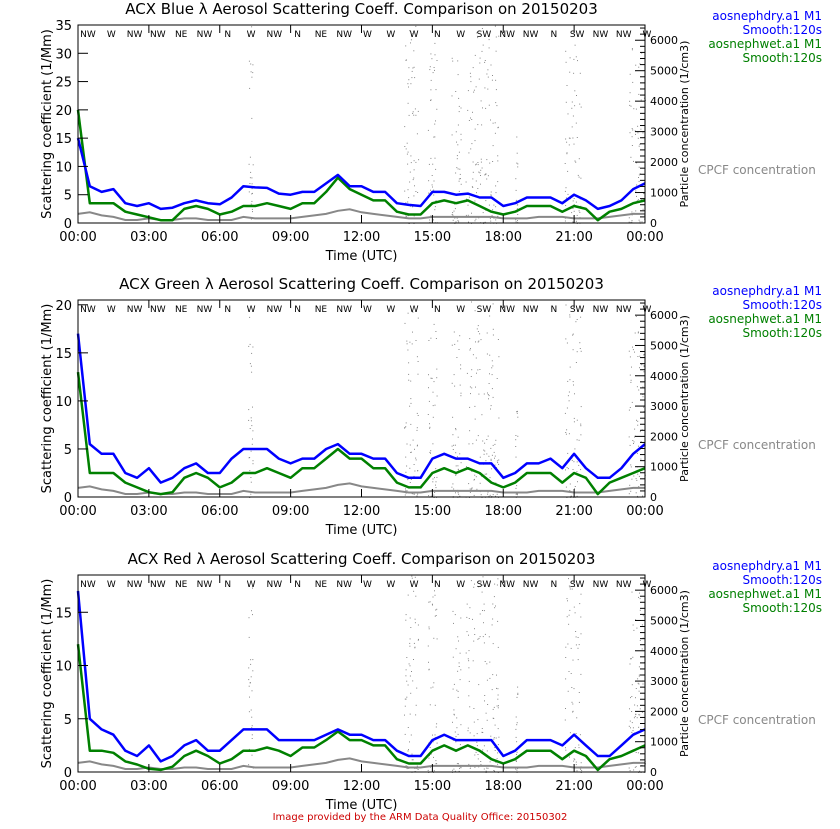 The width and height of the screenshot is (840, 829). What do you see at coordinates (765, 319) in the screenshot?
I see `legend-entry: aosnephwet.a1 M1` at bounding box center [765, 319].